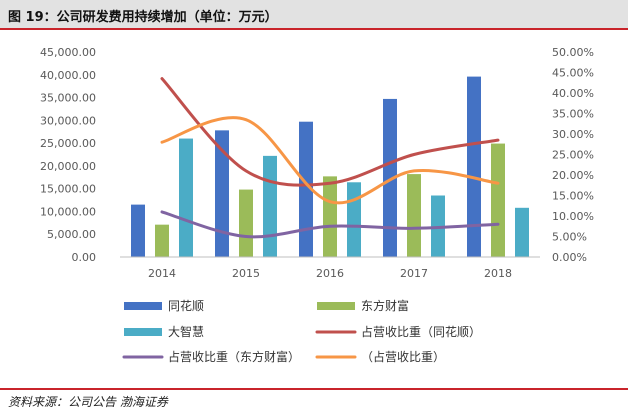  Describe the element at coordinates (385, 305) in the screenshot. I see `legend-label: 东方财富` at that location.